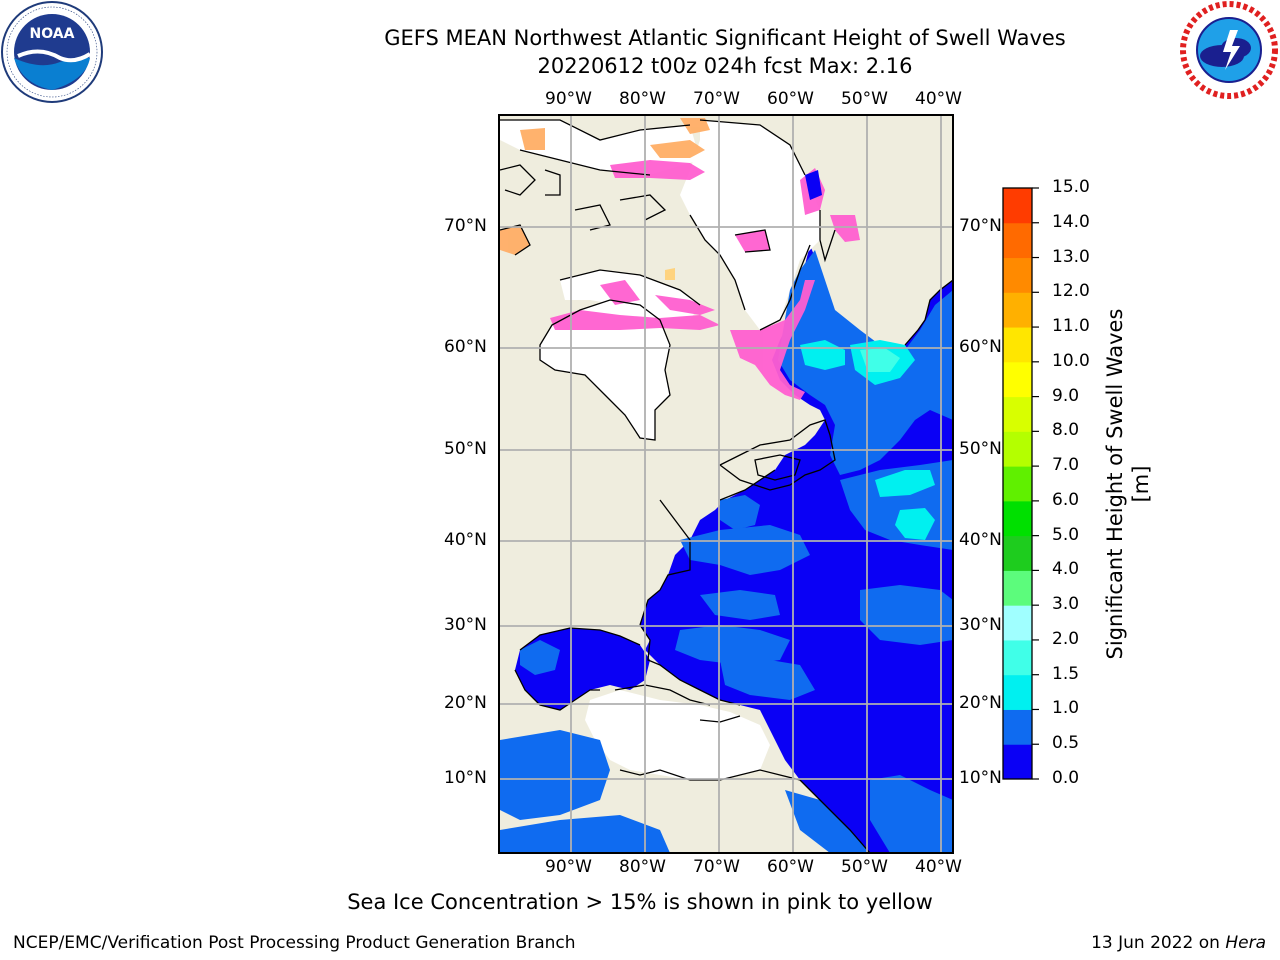  Describe the element at coordinates (1066, 569) in the screenshot. I see `colorbar-tick-label: 4.0` at that location.